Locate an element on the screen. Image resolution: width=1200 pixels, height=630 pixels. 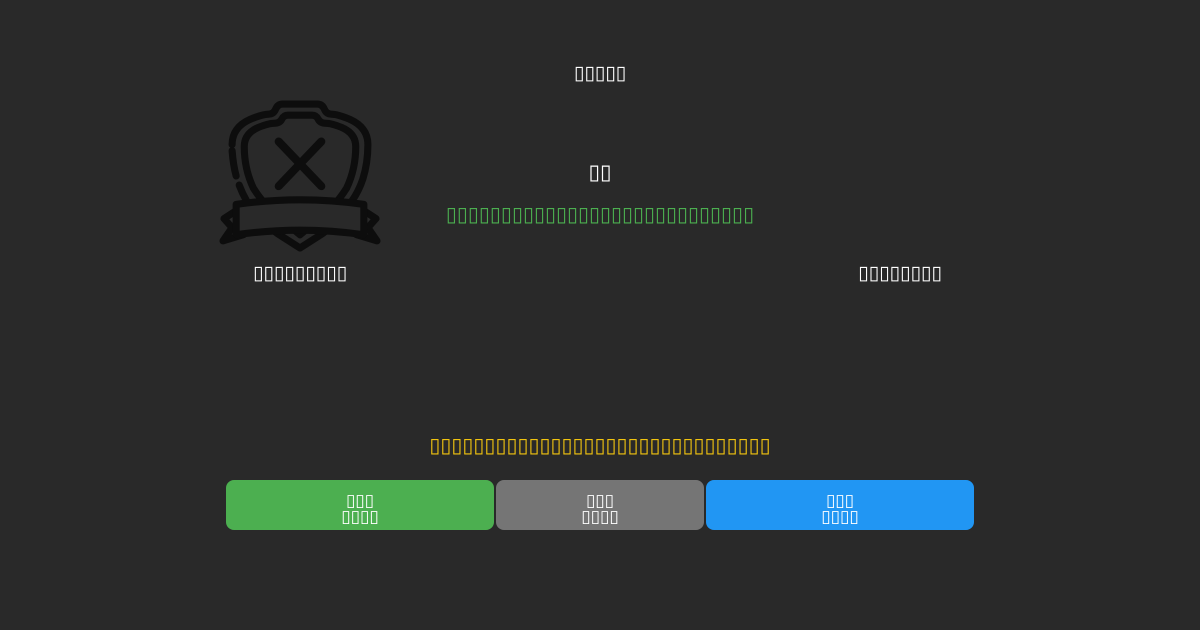
blue-action-button: ▯▯▯ ▯▯▯▯ is located at coordinates (840, 505).